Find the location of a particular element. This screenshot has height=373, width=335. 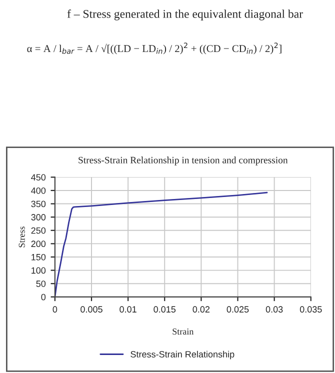

x-tick-label: 0.035 is located at coordinates (311, 309).